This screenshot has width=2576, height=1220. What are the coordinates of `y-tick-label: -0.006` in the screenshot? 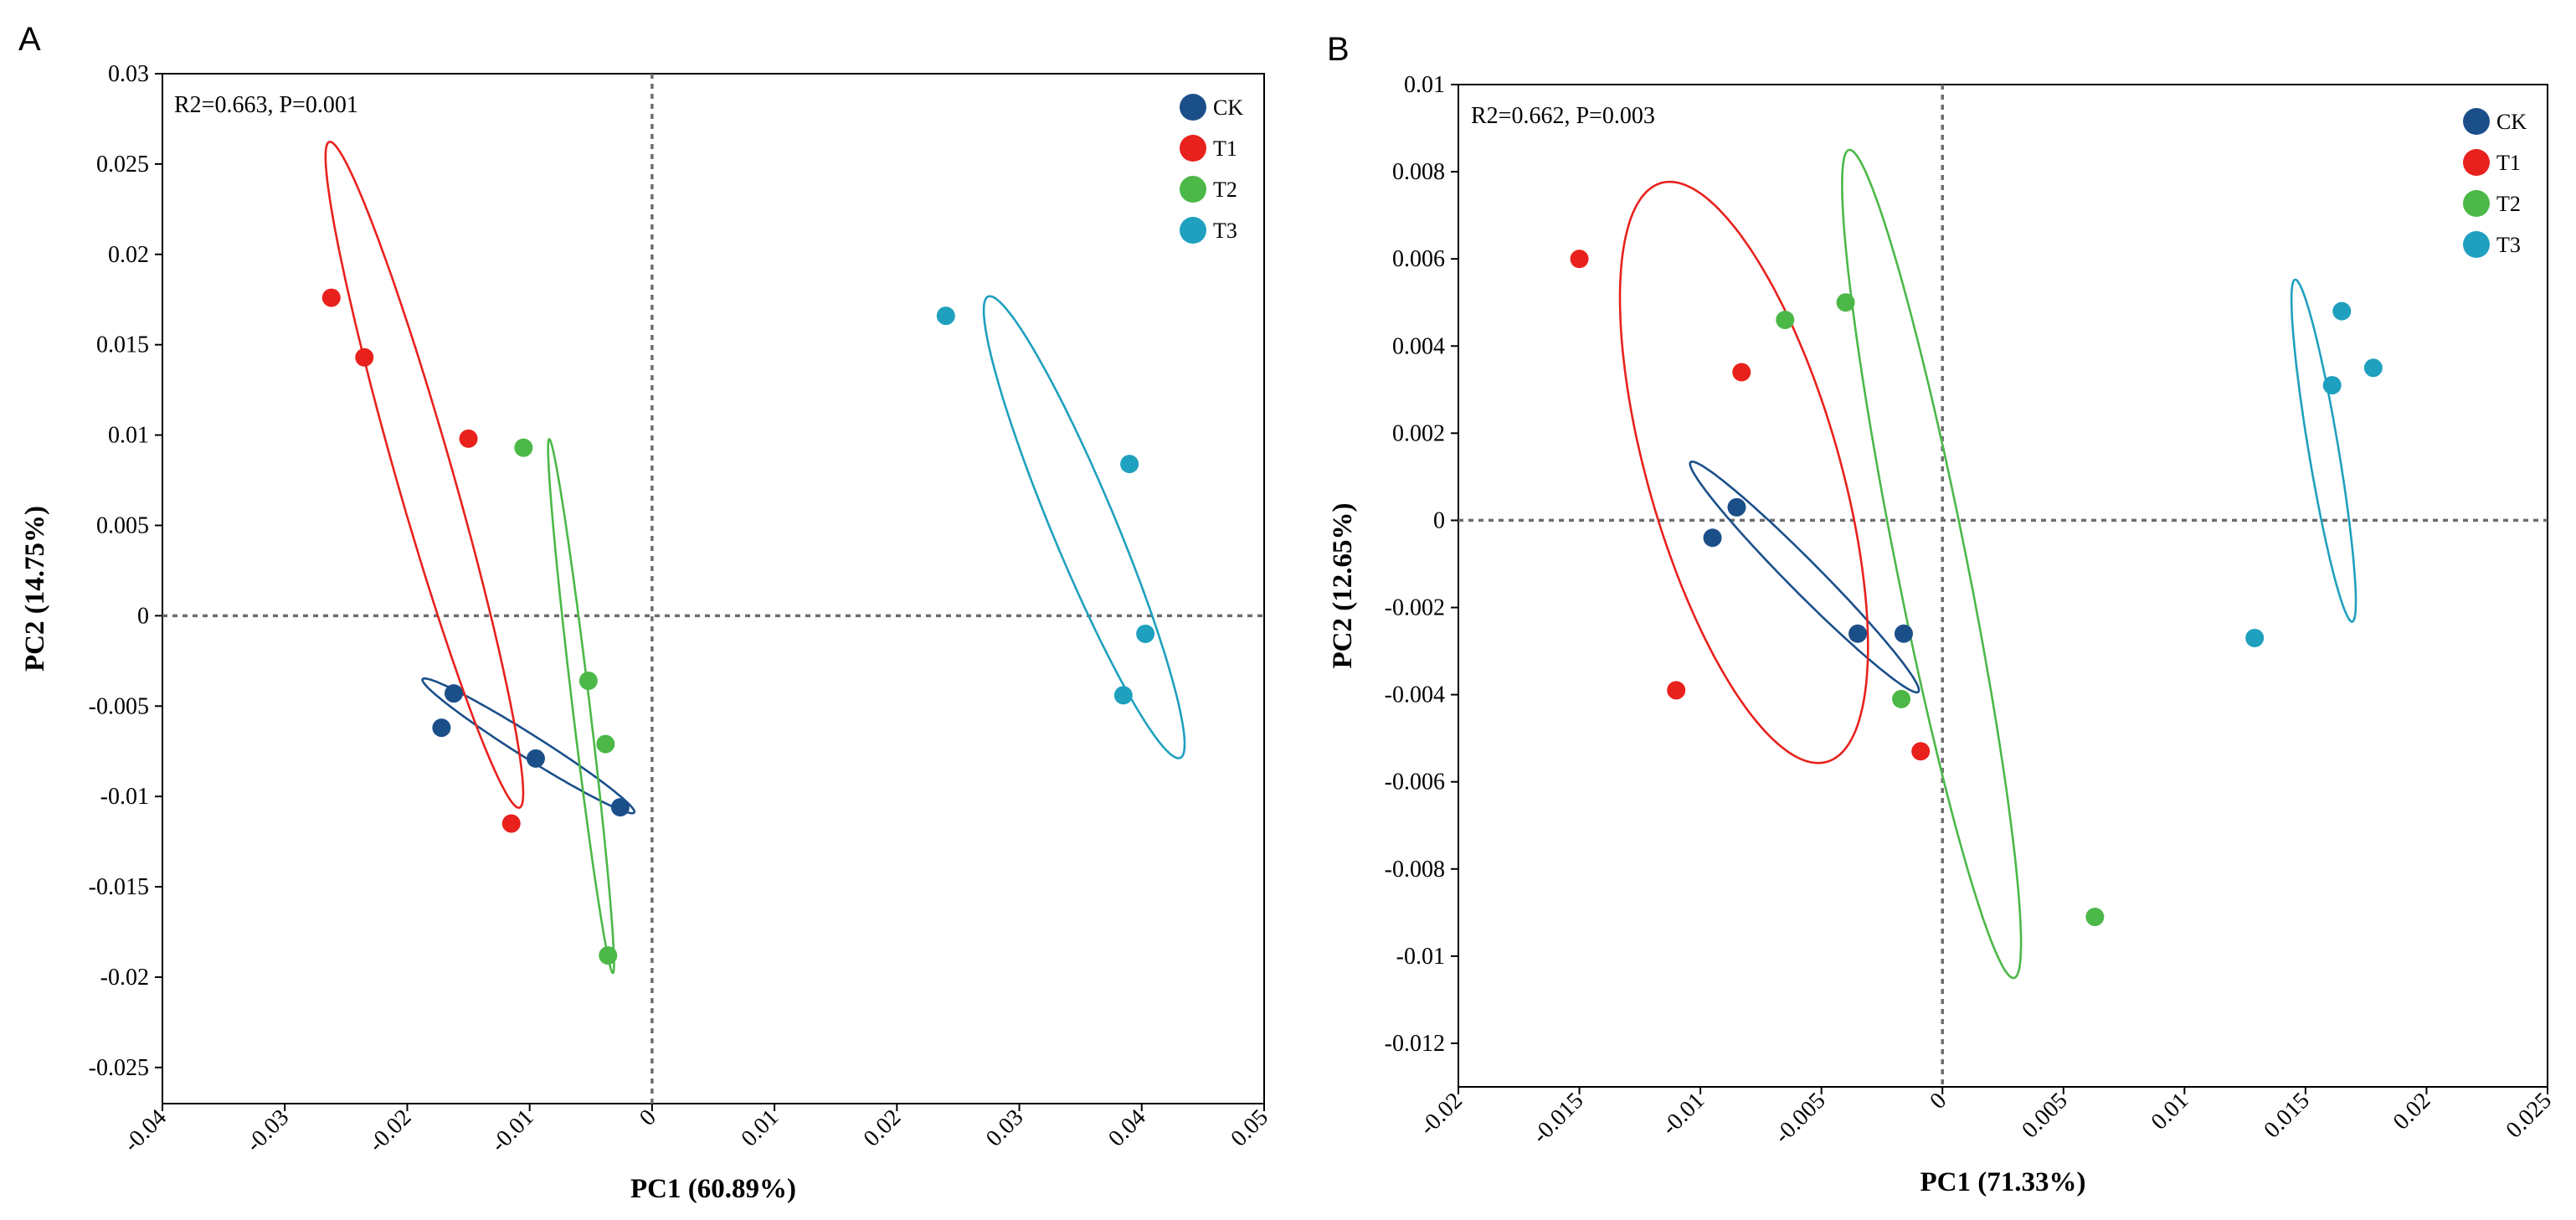 It's located at (1415, 782).